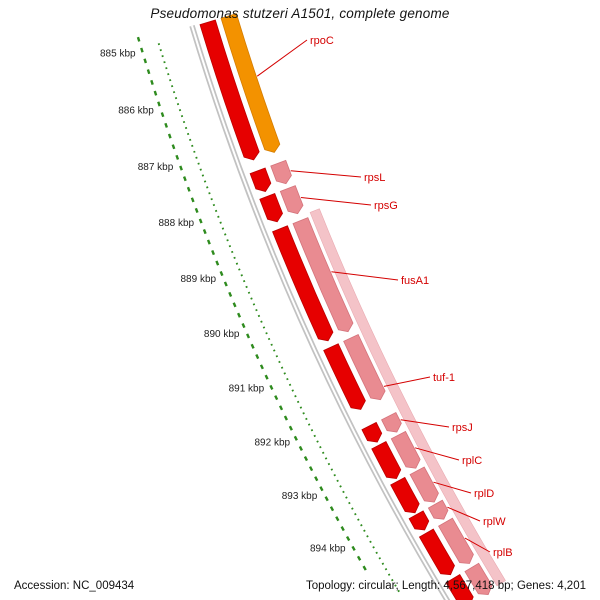 Image resolution: width=600 pixels, height=600 pixels. What do you see at coordinates (199, 279) in the screenshot?
I see `scale-label-889: 889 kbp` at bounding box center [199, 279].